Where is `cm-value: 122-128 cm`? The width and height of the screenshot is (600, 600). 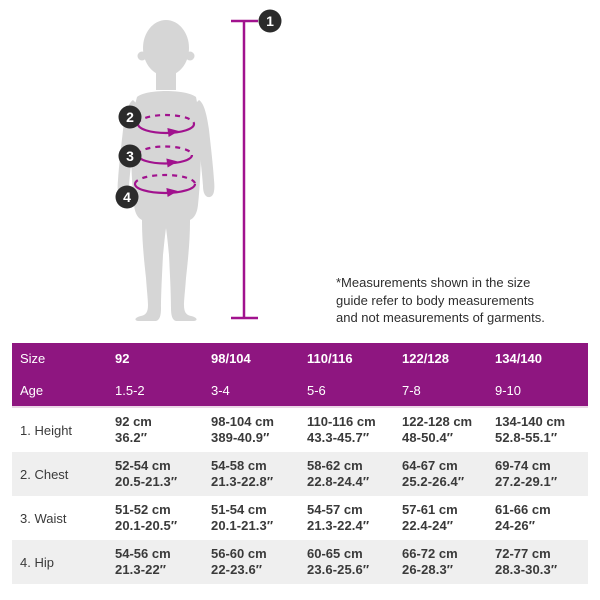
cm-value: 122-128 cm is located at coordinates (437, 421).